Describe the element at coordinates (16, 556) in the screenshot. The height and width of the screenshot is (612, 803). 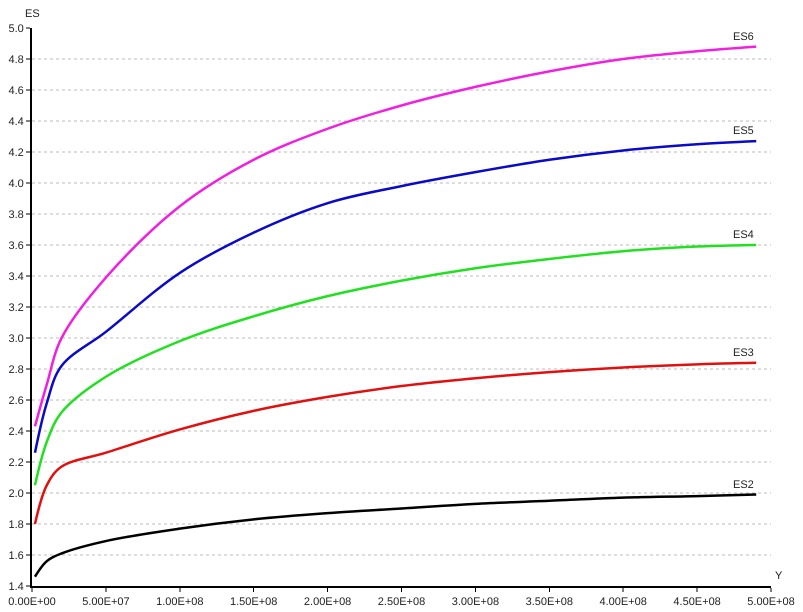
I see `y-tick-label: 1.6` at that location.